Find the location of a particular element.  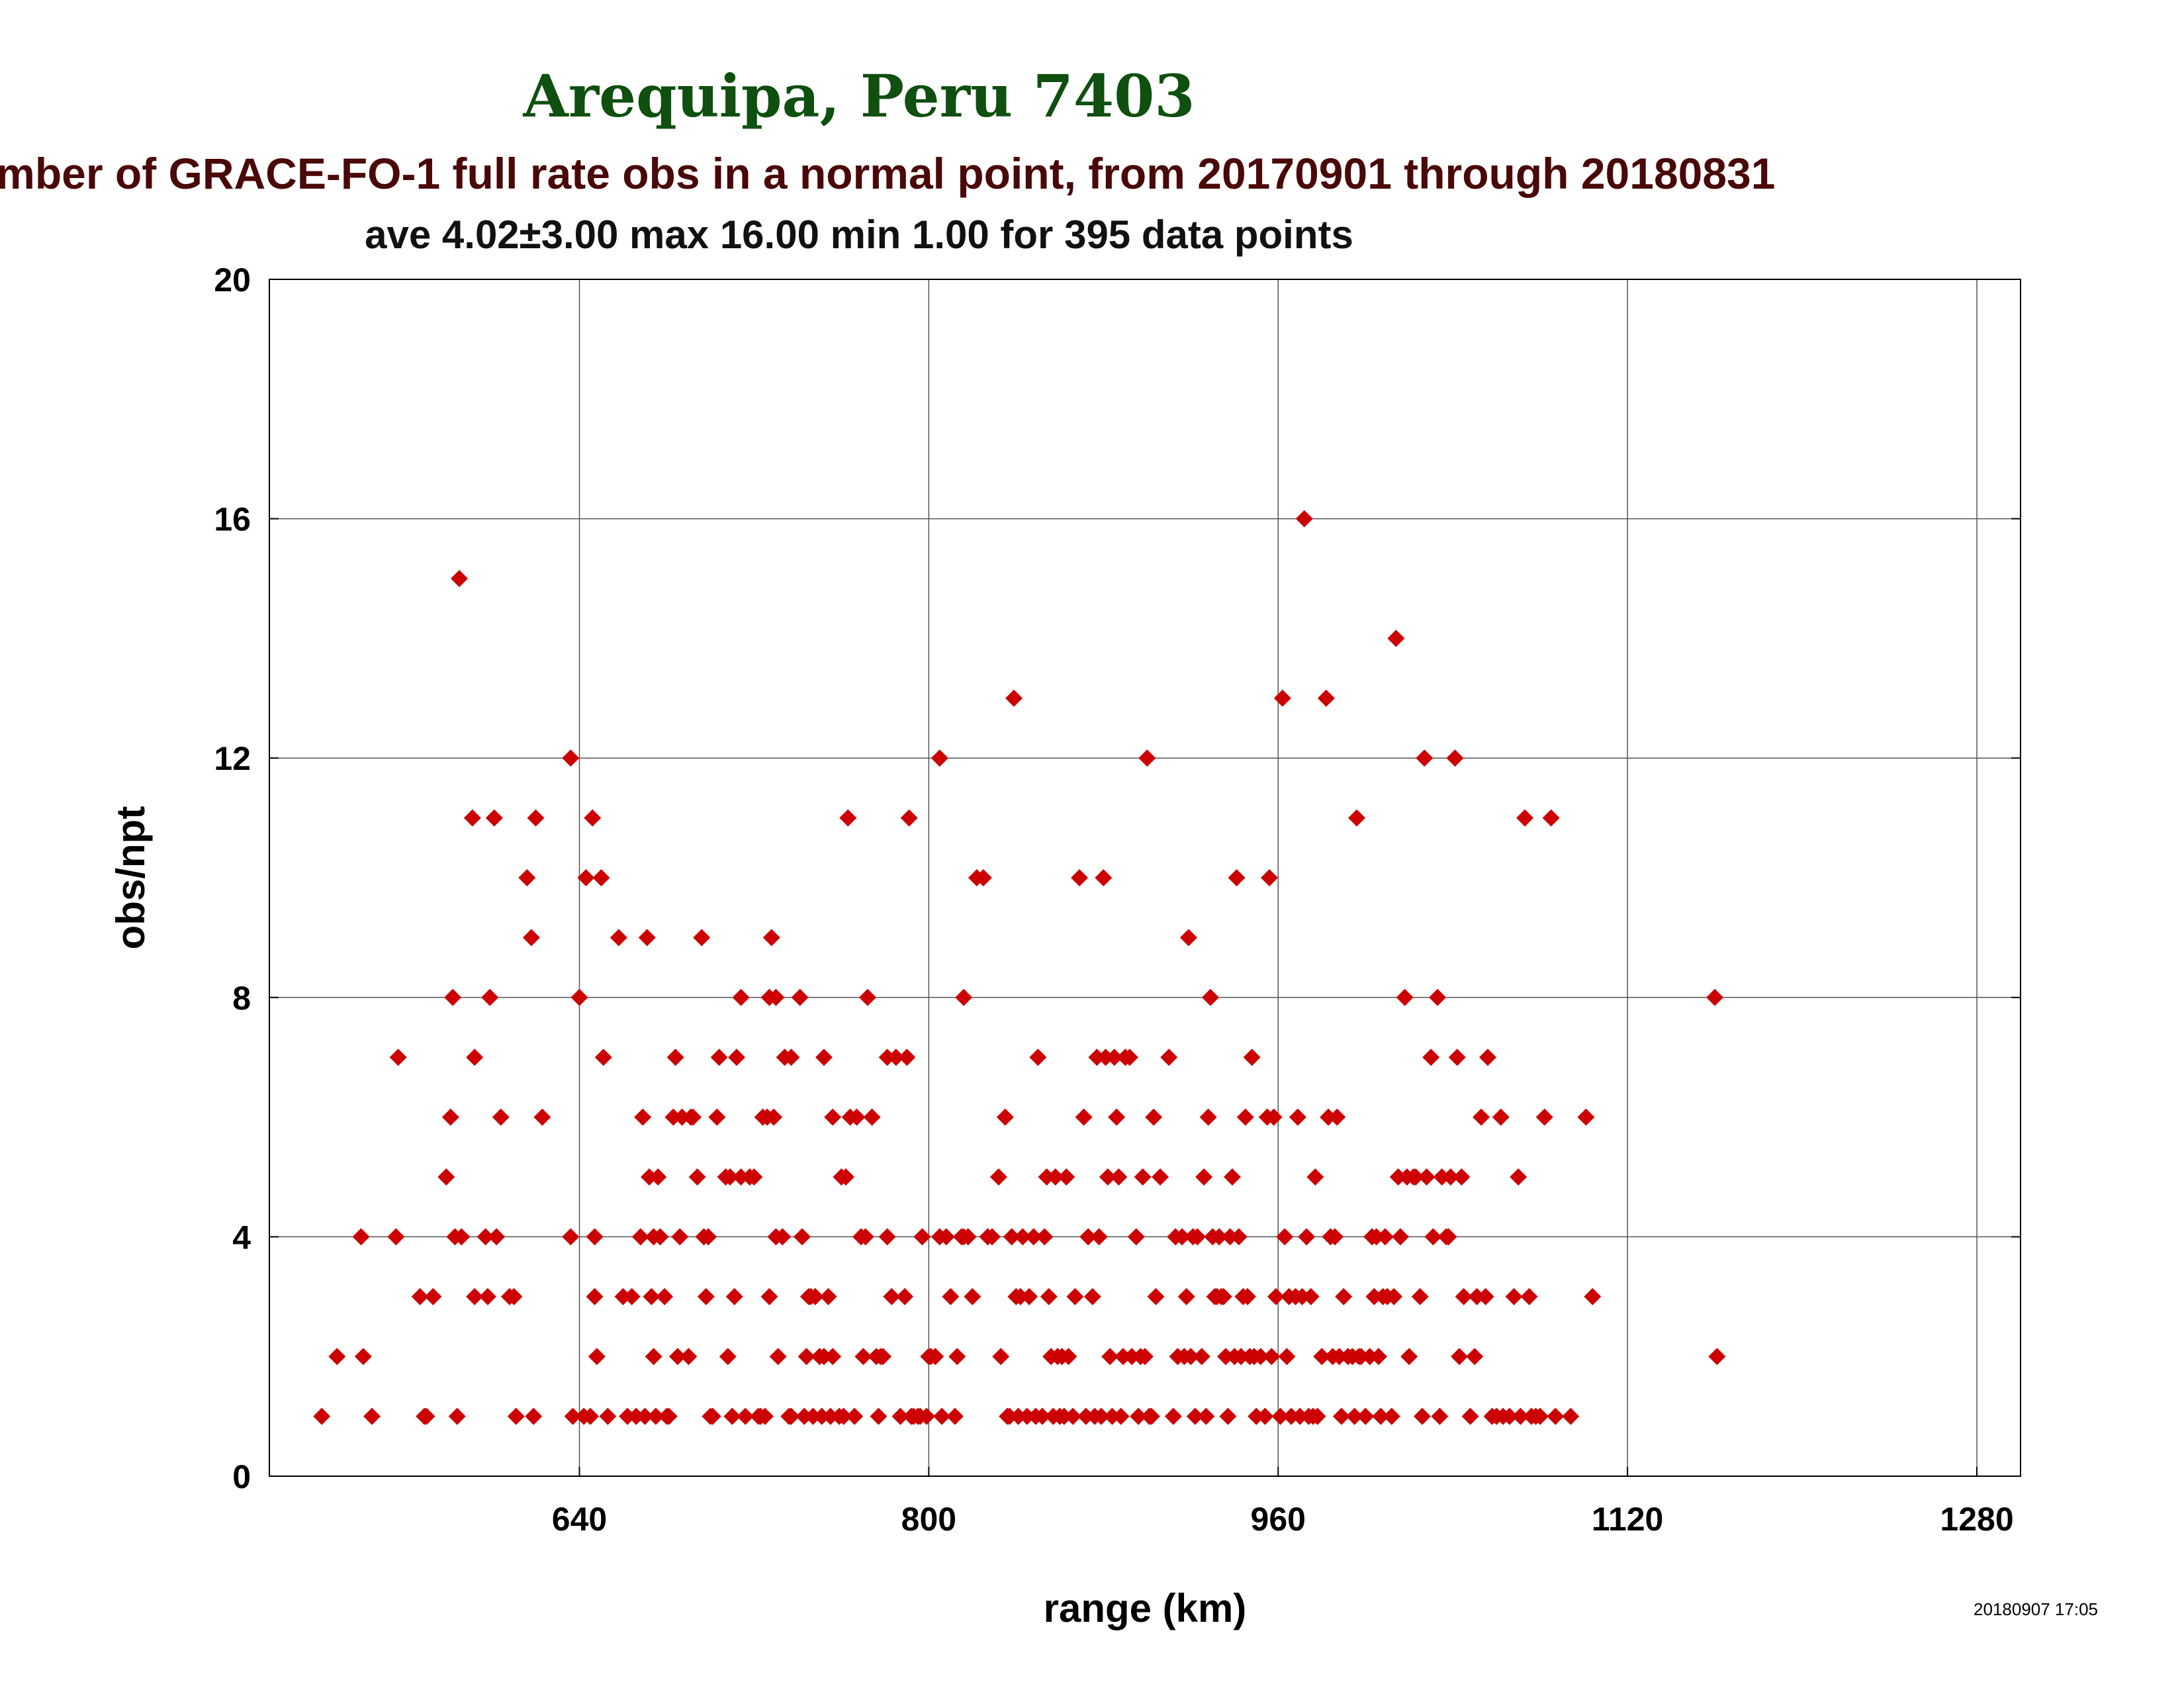

x-axis-label: range (km) is located at coordinates (1145, 1608).